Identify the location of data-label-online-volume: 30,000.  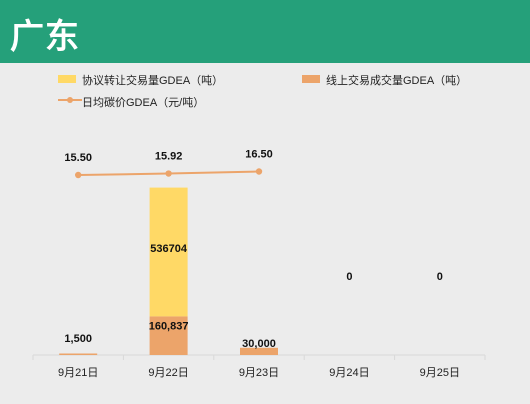
(259, 344).